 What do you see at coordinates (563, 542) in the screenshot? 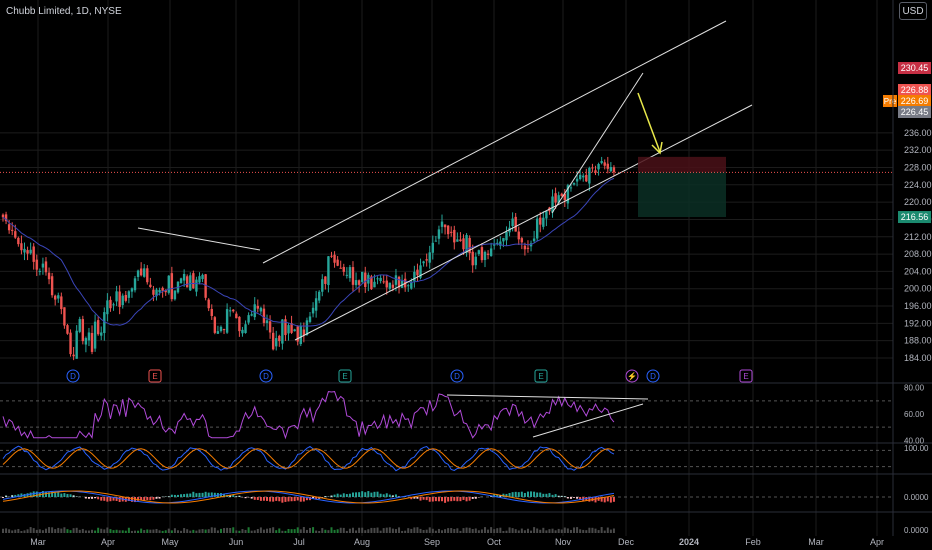
I see `x-tick-label: Nov` at bounding box center [563, 542].